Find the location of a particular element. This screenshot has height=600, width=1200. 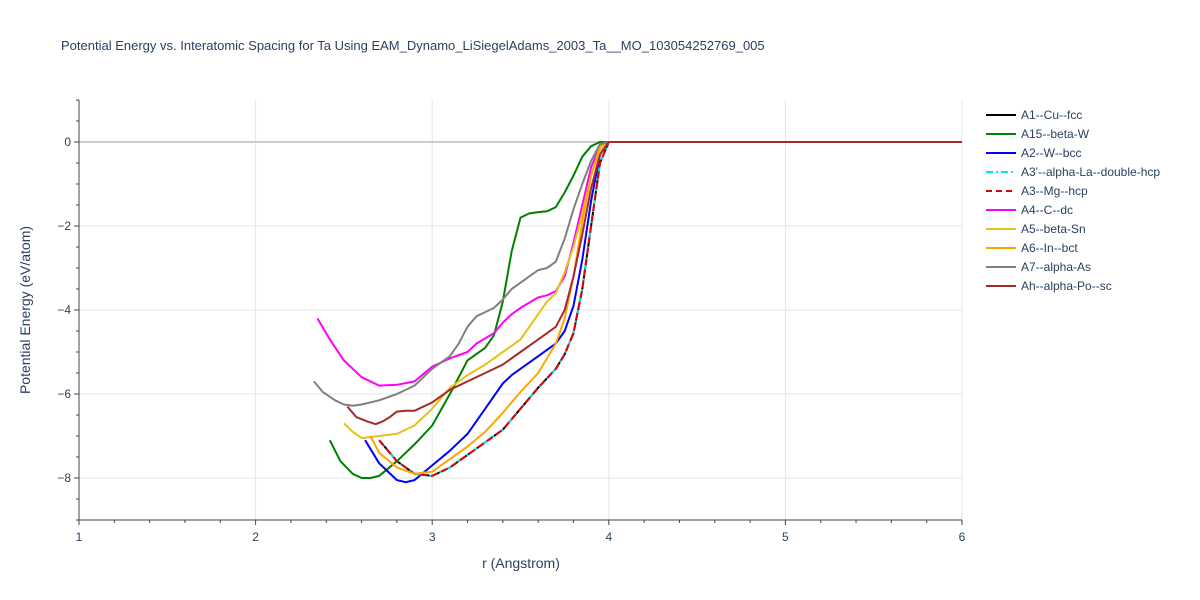

legend-item: A5--beta-Sn is located at coordinates (1036, 229).